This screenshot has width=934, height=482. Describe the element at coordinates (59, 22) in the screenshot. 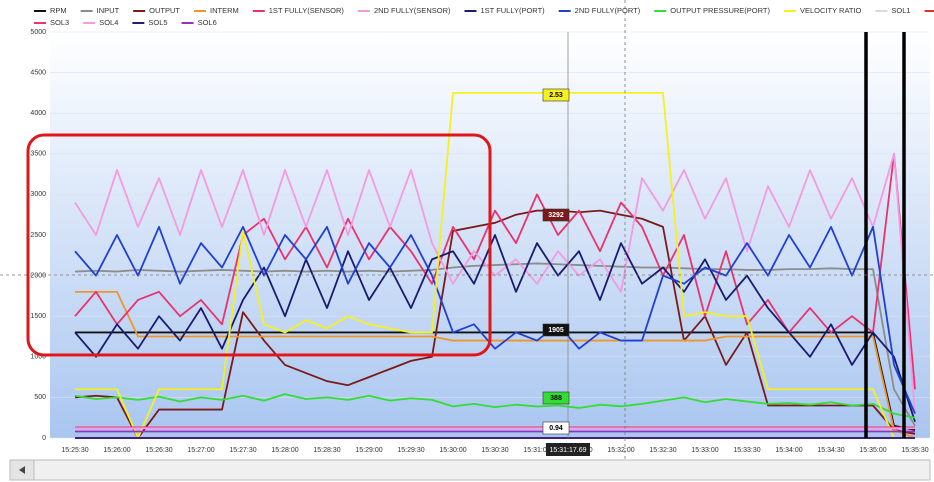

I see `legend-label: SOL3` at that location.